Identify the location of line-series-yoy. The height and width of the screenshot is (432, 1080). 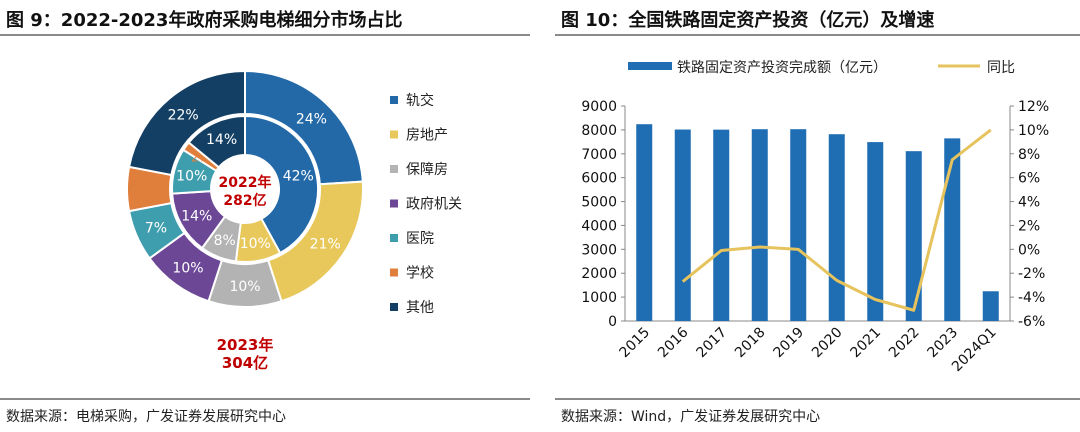
(836, 220).